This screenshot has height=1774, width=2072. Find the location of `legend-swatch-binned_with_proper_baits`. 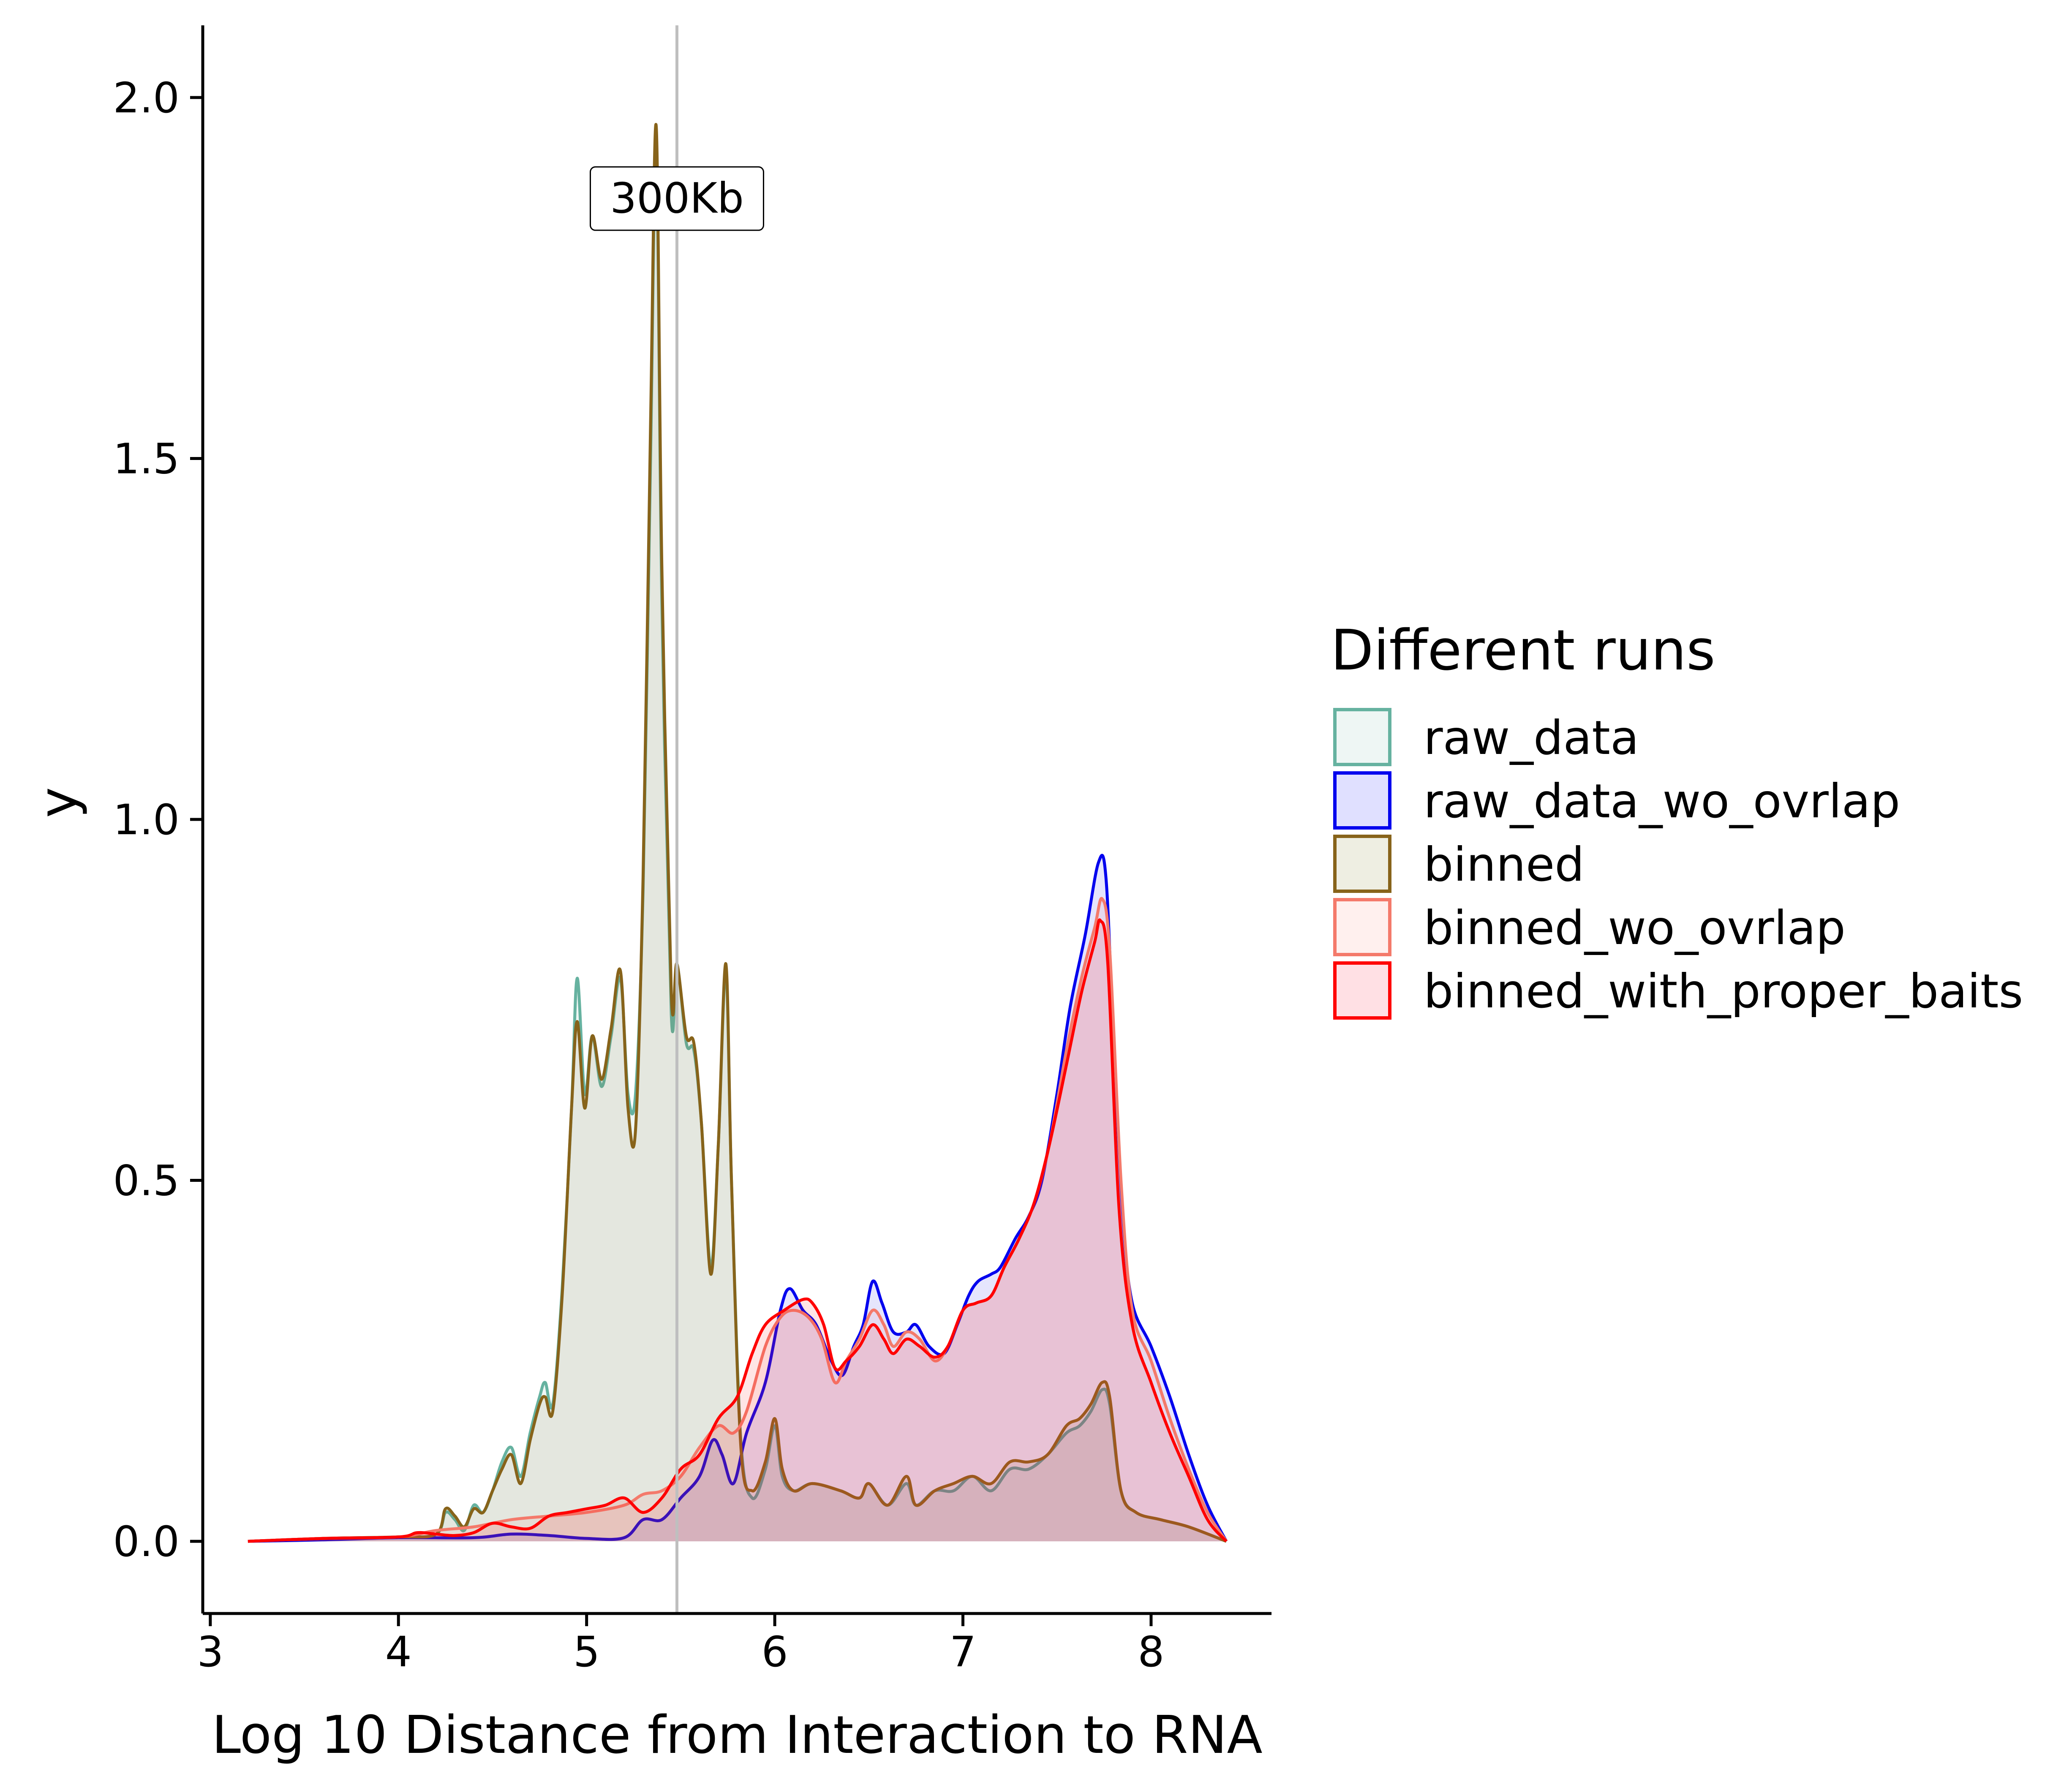

legend-swatch-binned_with_proper_baits is located at coordinates (1362, 990).